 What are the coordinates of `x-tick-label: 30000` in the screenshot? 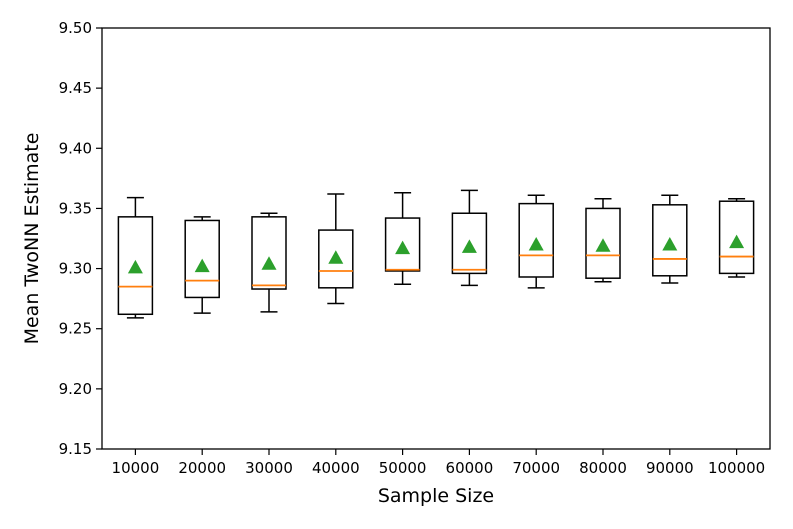 It's located at (269, 468).